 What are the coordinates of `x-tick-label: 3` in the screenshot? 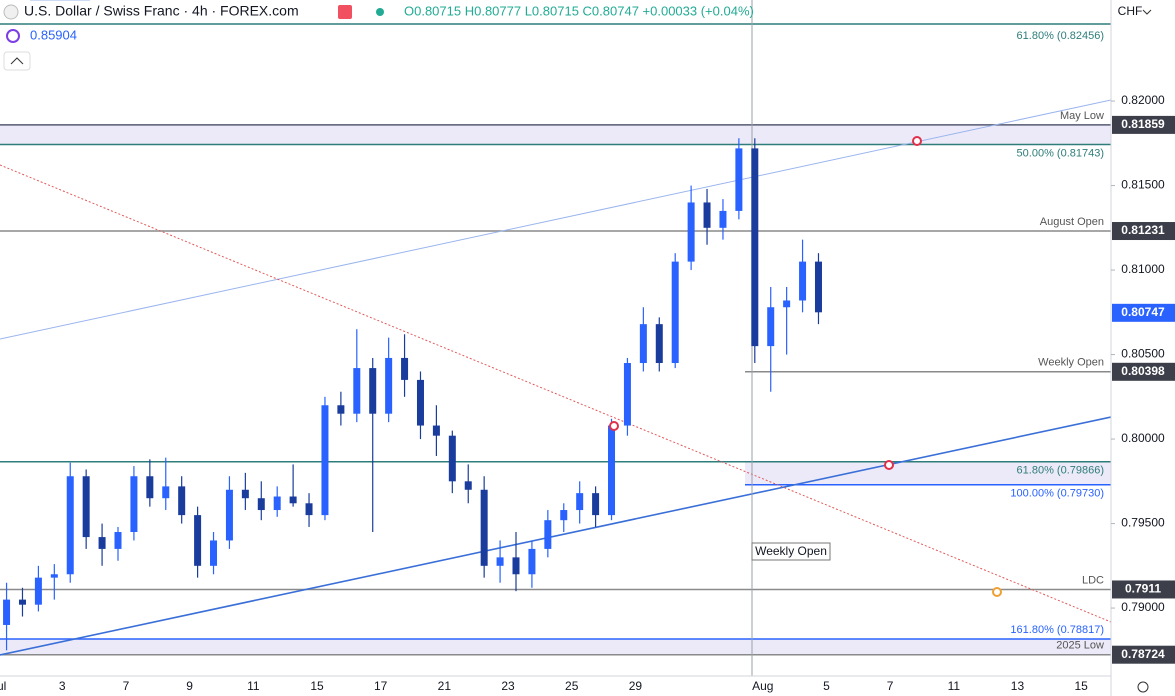 It's located at (62, 686).